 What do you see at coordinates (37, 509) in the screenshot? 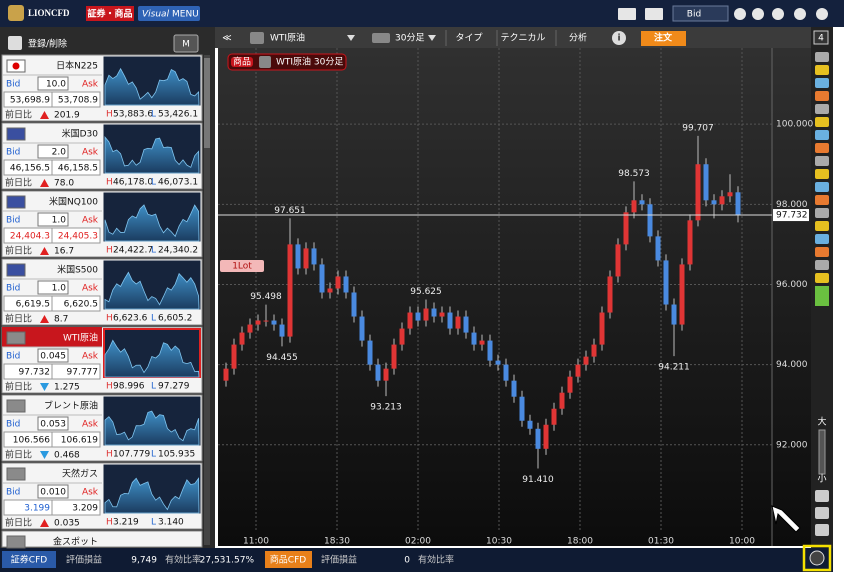
I see `bid: 3.199` at bounding box center [37, 509].